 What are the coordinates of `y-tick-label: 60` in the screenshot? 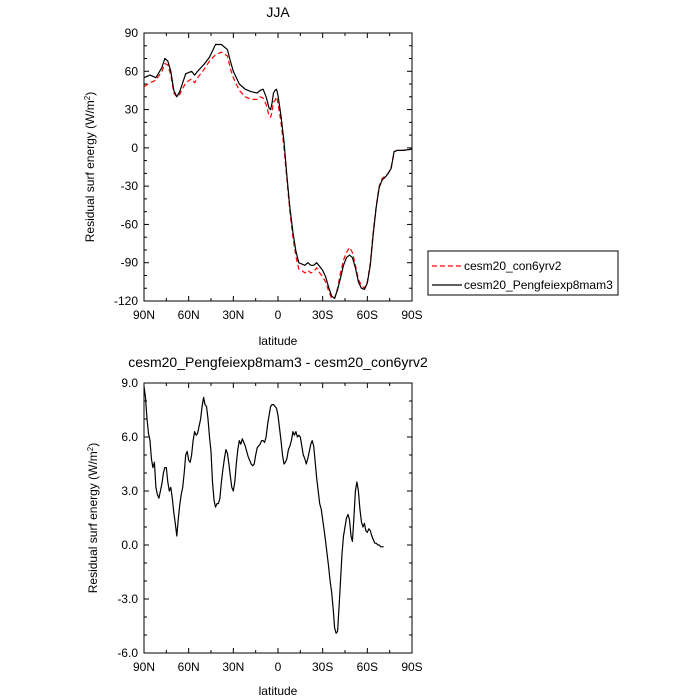 It's located at (132, 71).